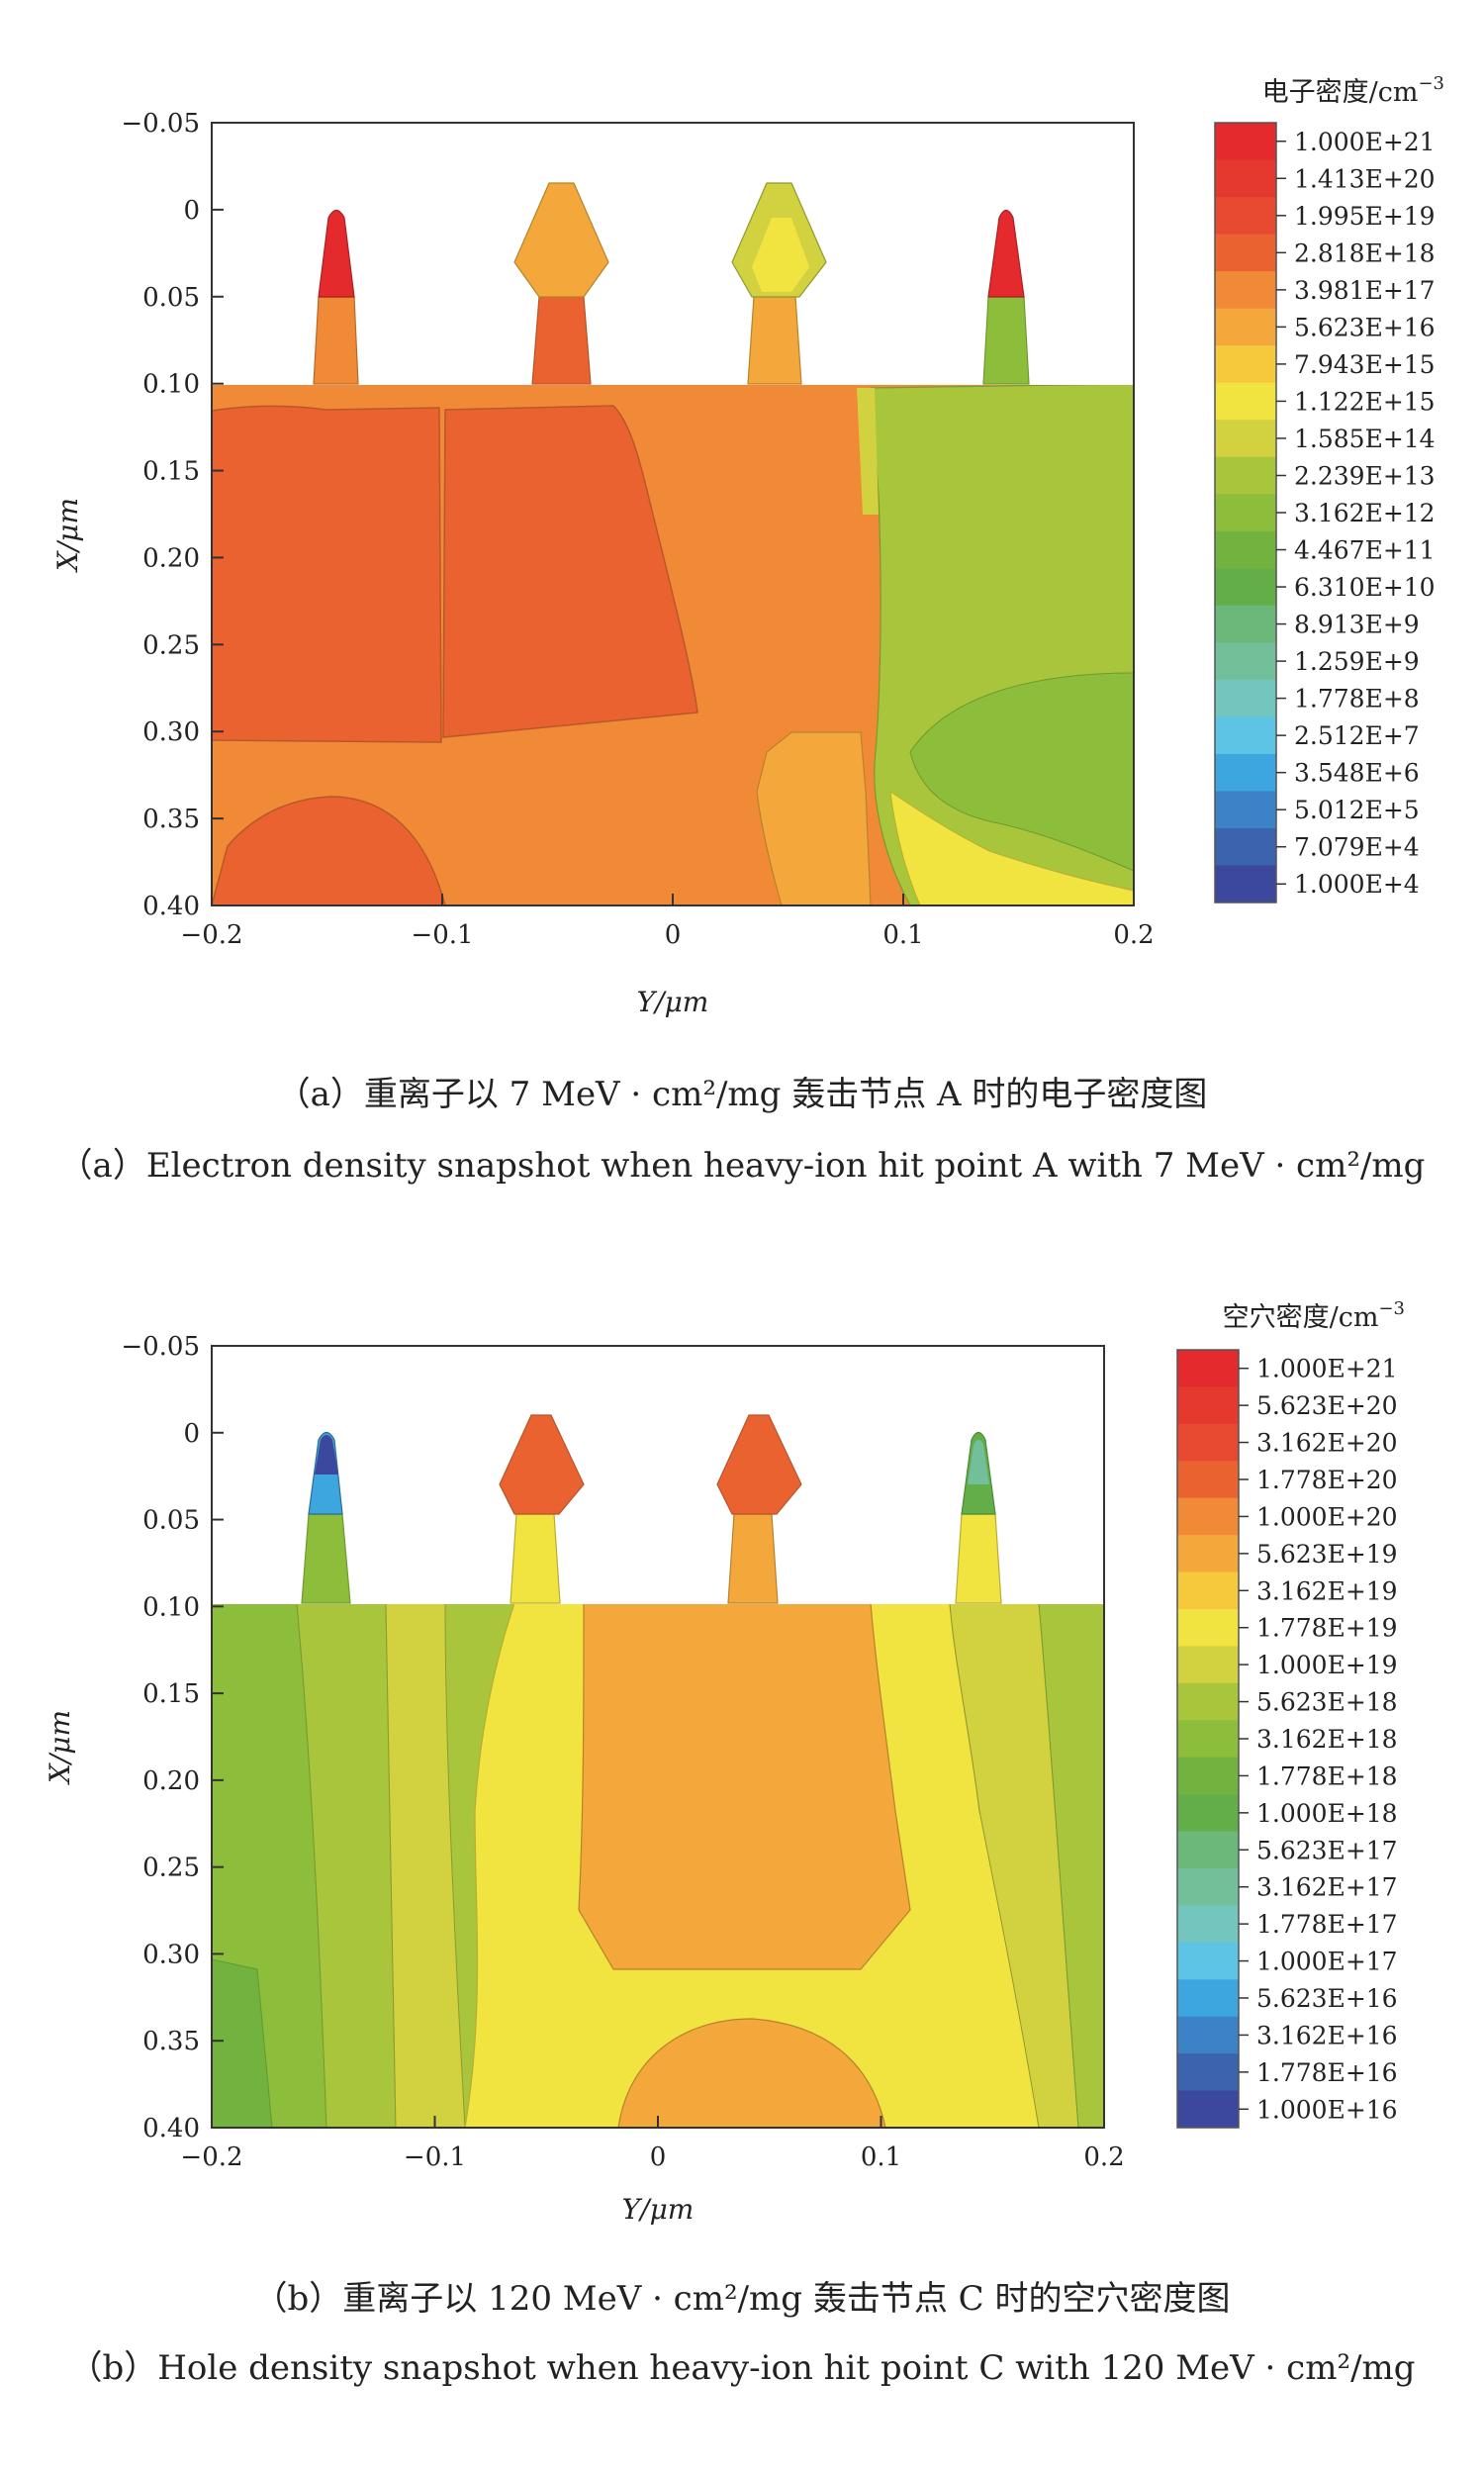 The width and height of the screenshot is (1484, 2474). What do you see at coordinates (1327, 1776) in the screenshot?
I see `legend-label: 1.778E+18` at bounding box center [1327, 1776].